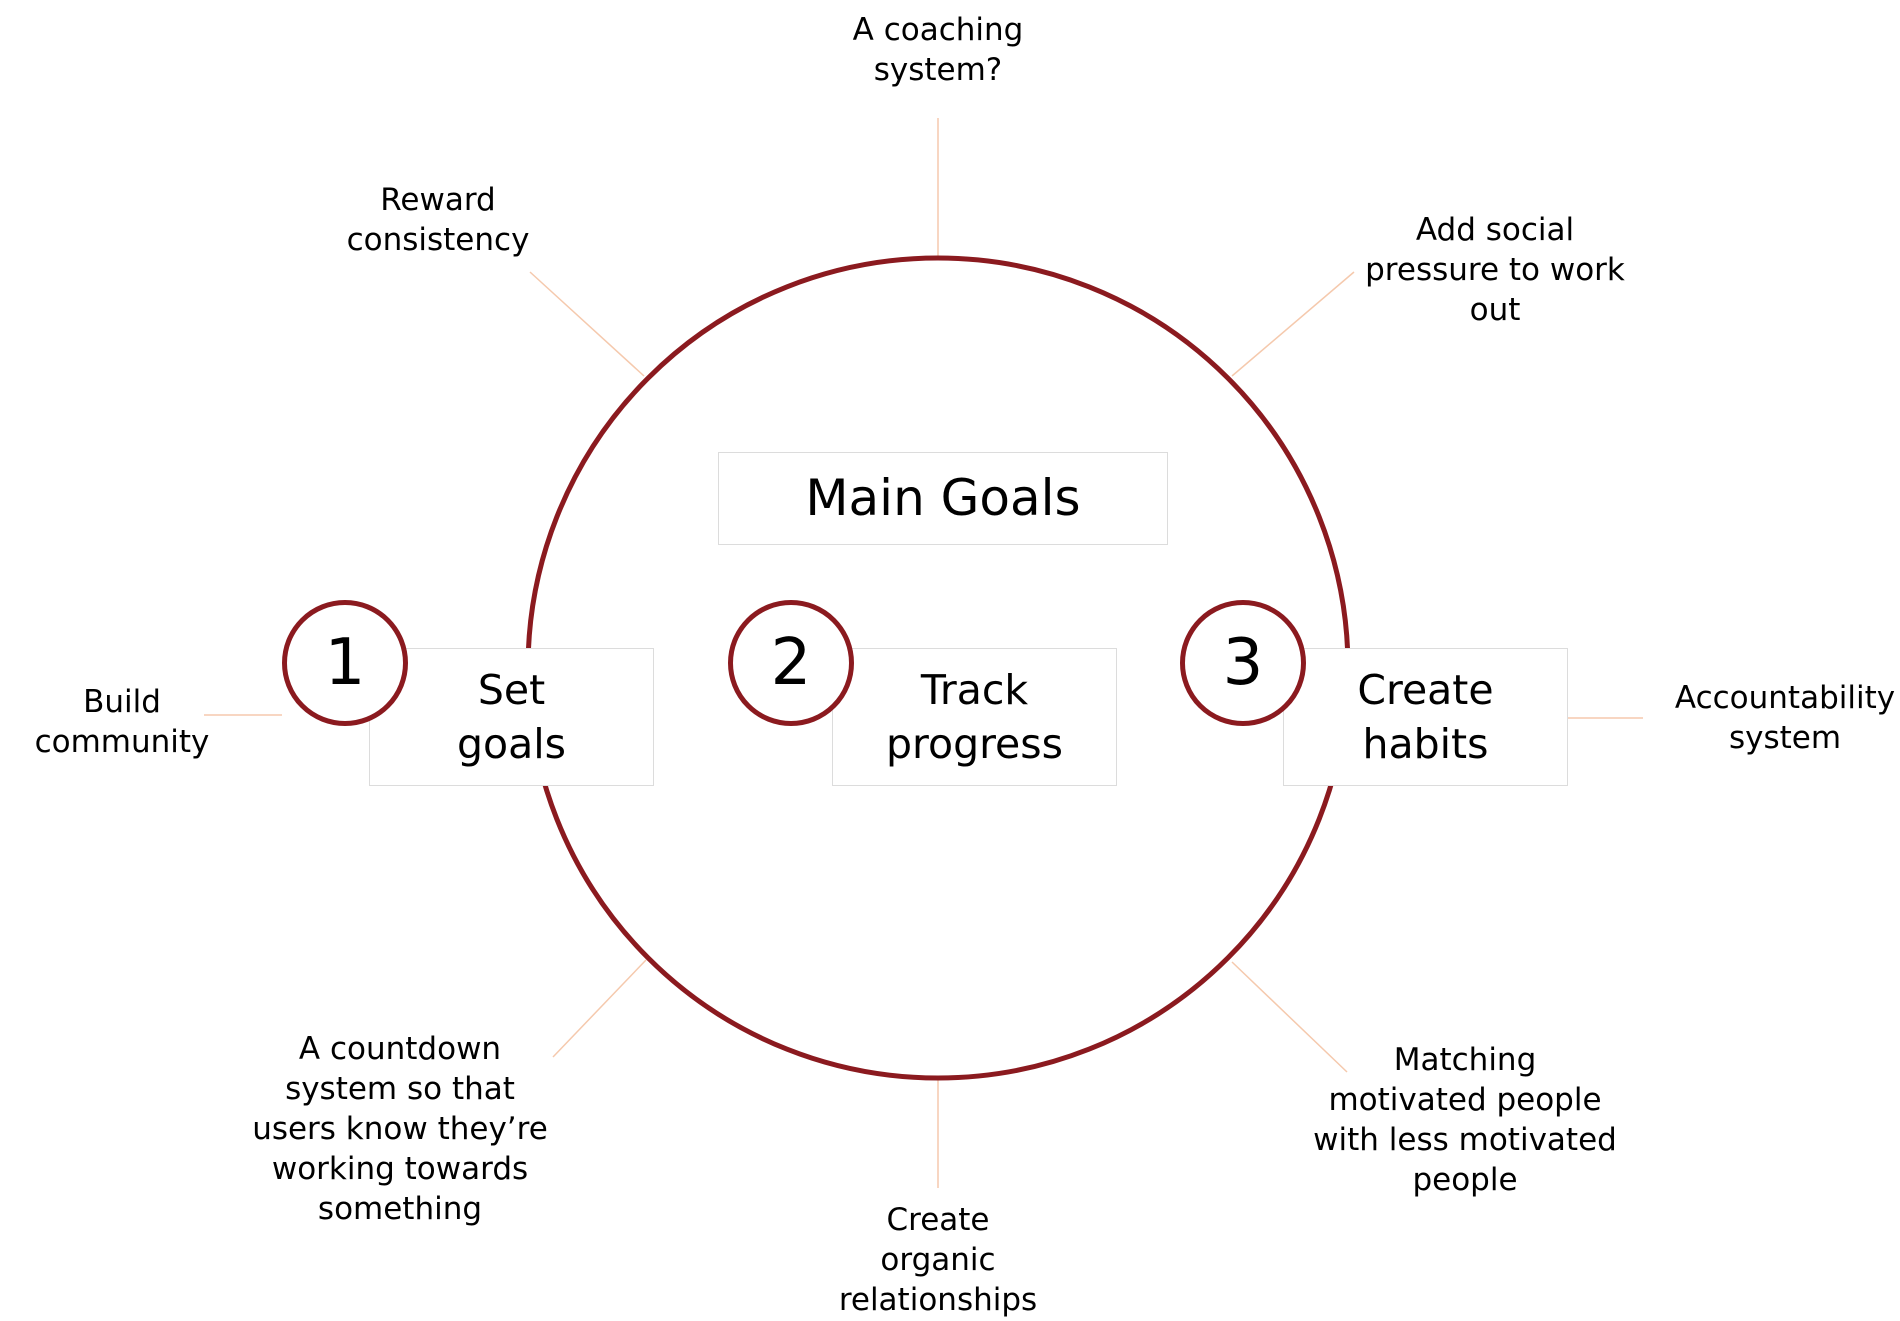  Describe the element at coordinates (1243, 663) in the screenshot. I see `step-3-number: 3` at that location.